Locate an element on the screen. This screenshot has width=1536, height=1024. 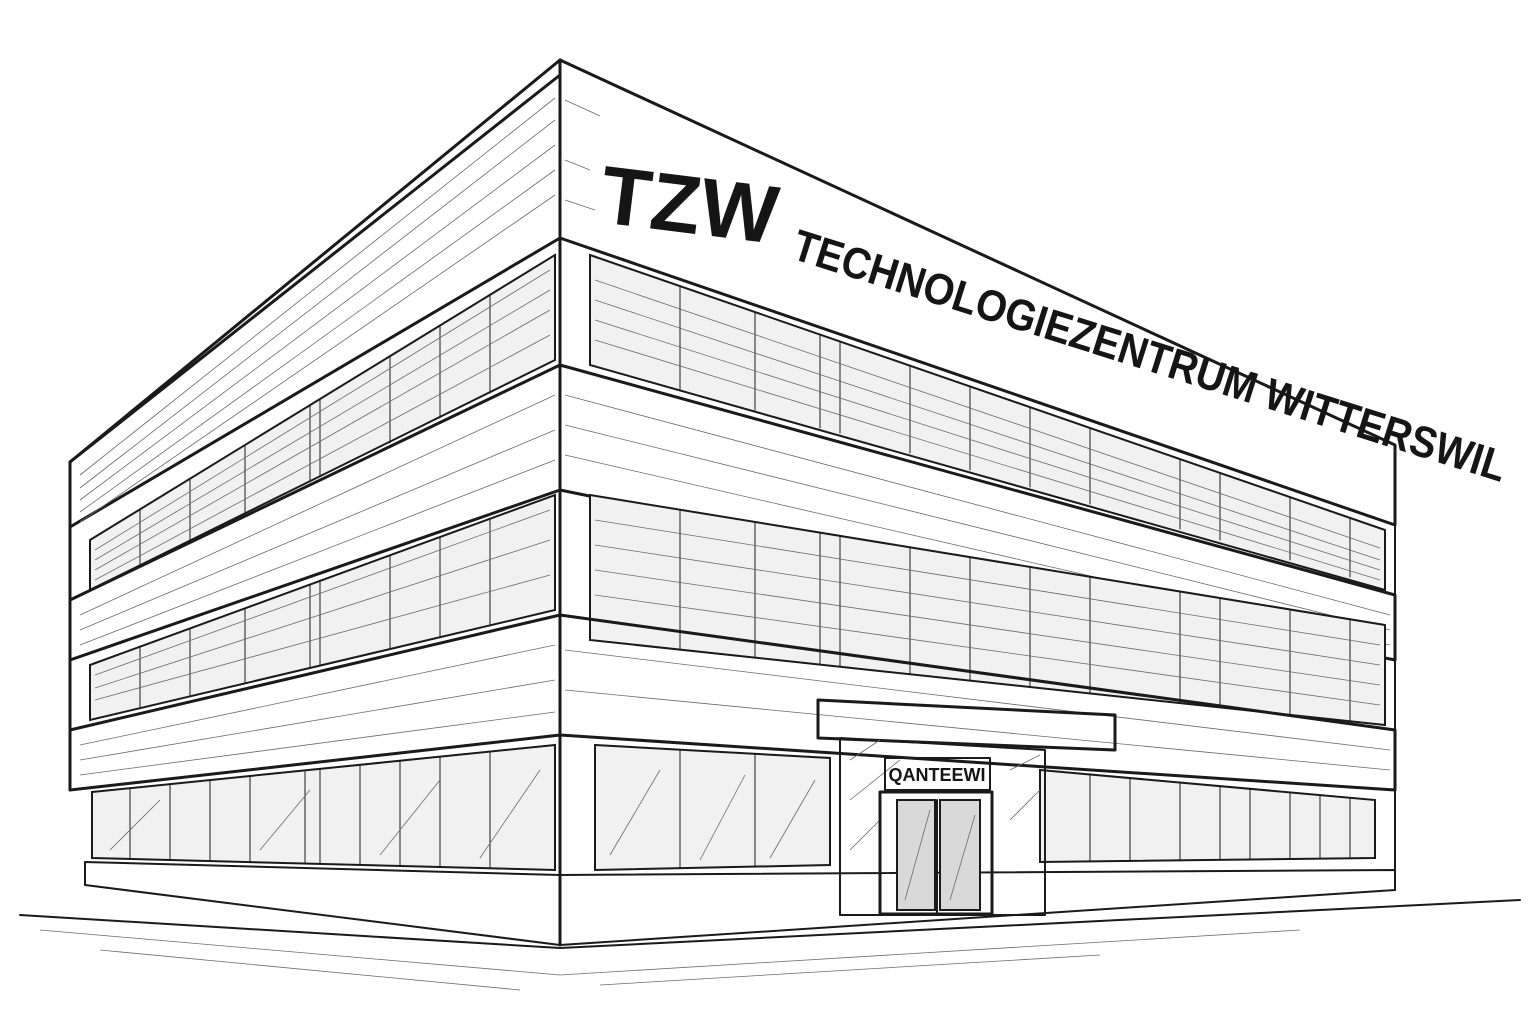
entrance: QANTEEWI is located at coordinates (966, 807).